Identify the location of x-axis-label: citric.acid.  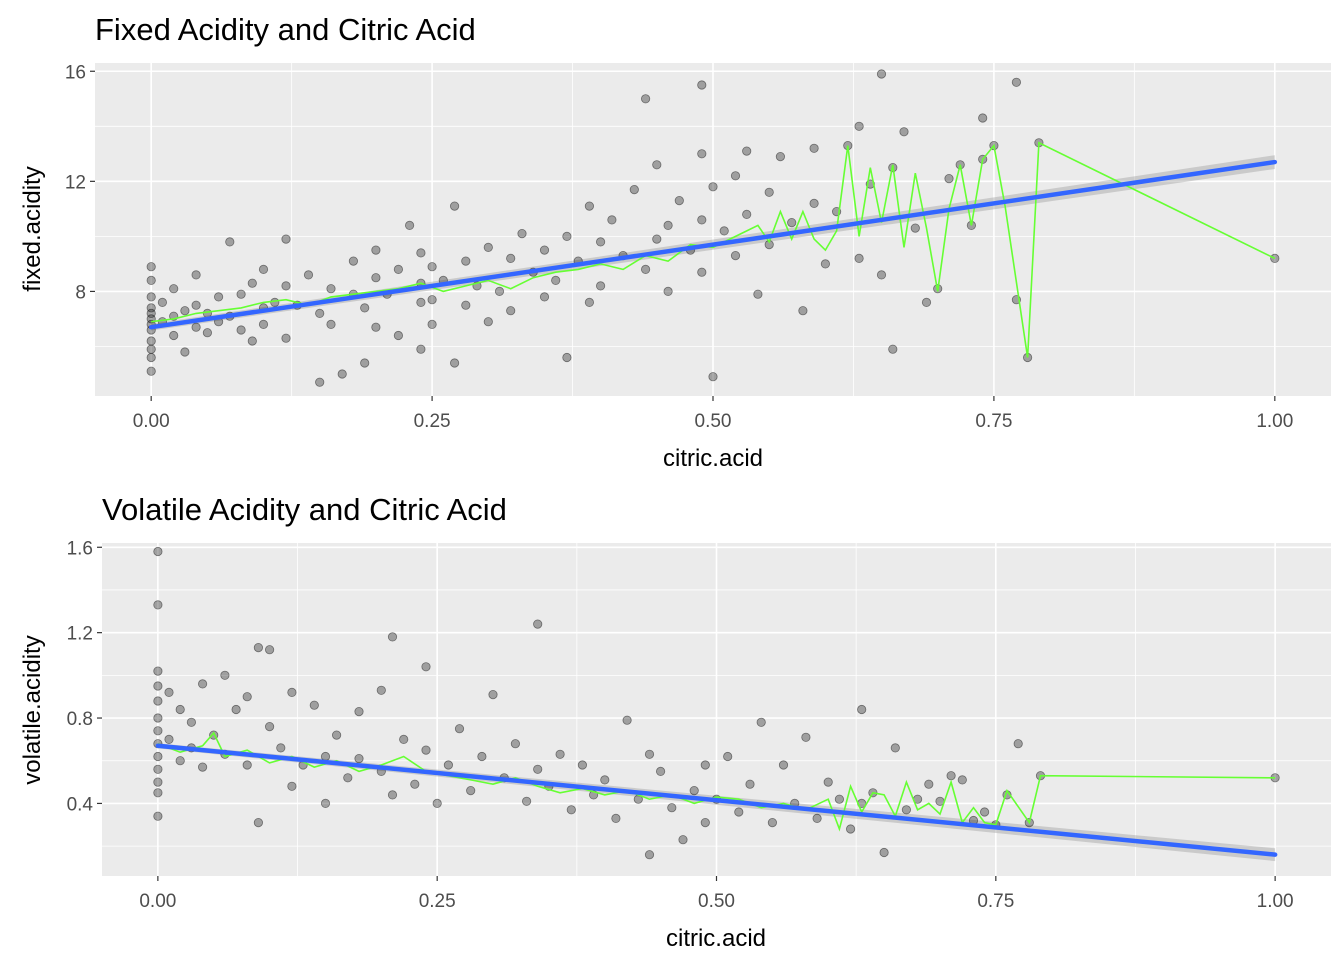
(713, 458).